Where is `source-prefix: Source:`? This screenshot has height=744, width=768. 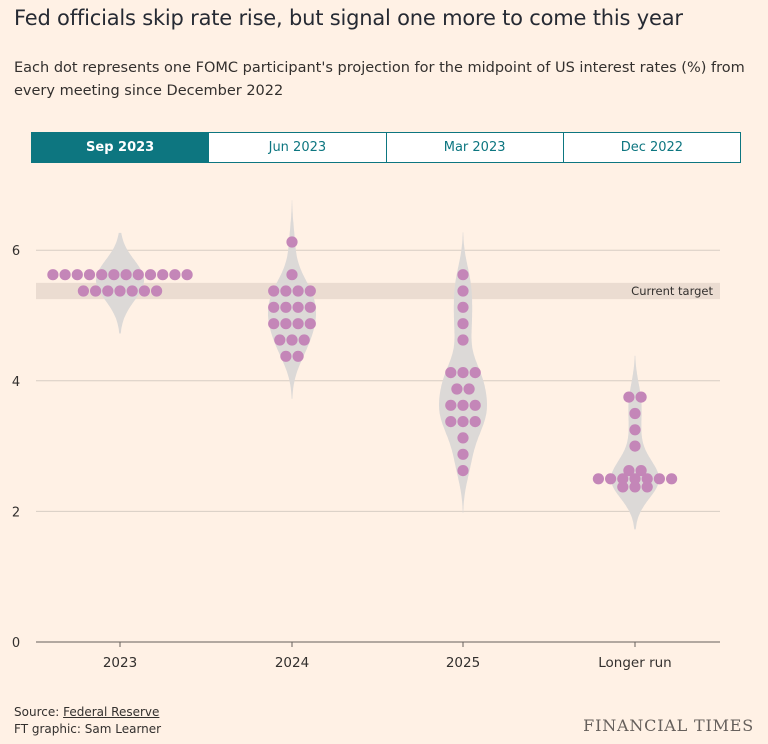
source-prefix: Source: is located at coordinates (39, 712).